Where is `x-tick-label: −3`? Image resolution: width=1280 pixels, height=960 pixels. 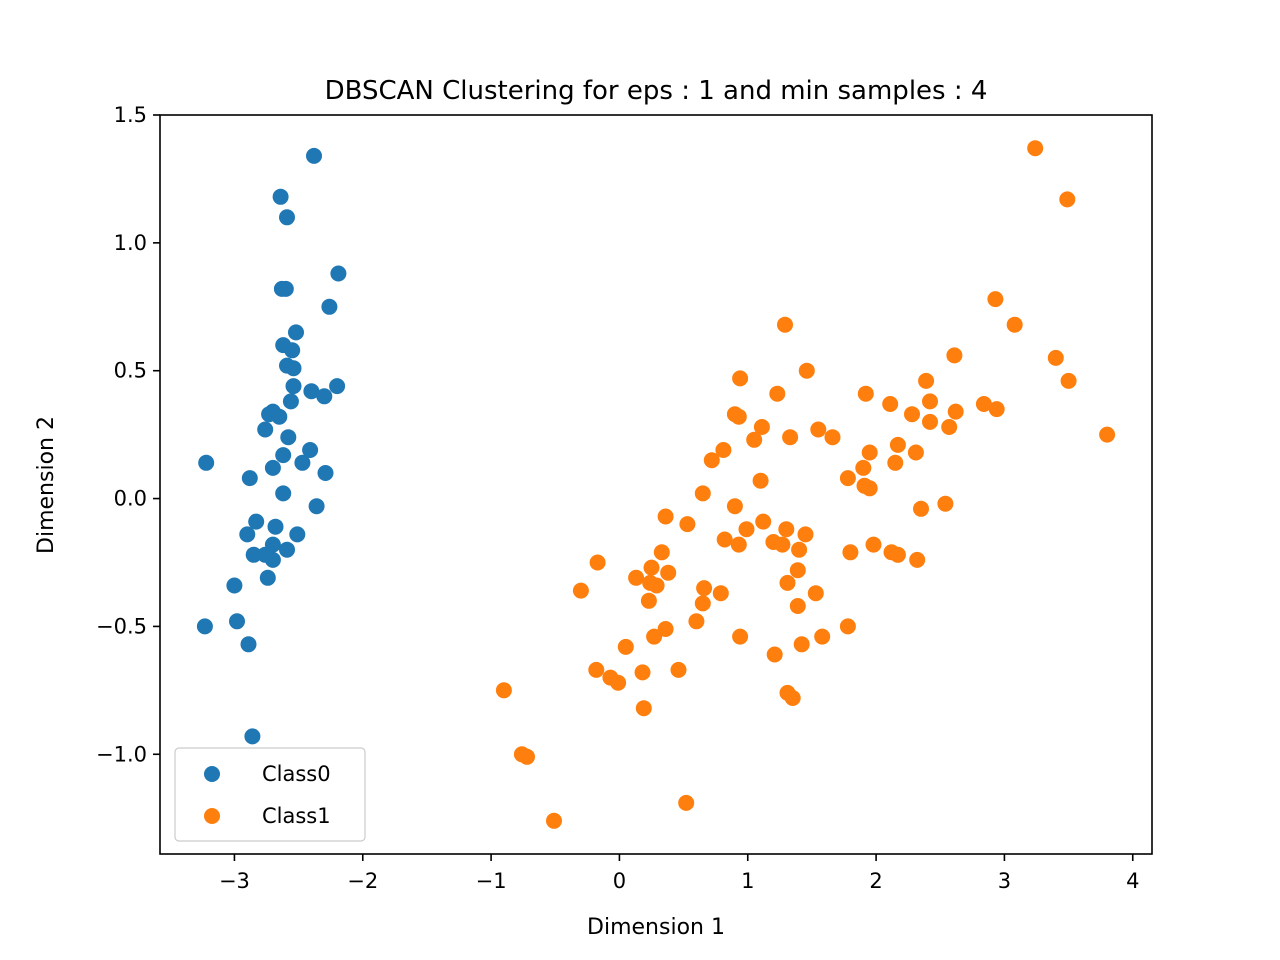
x-tick-label: −3 is located at coordinates (234, 881).